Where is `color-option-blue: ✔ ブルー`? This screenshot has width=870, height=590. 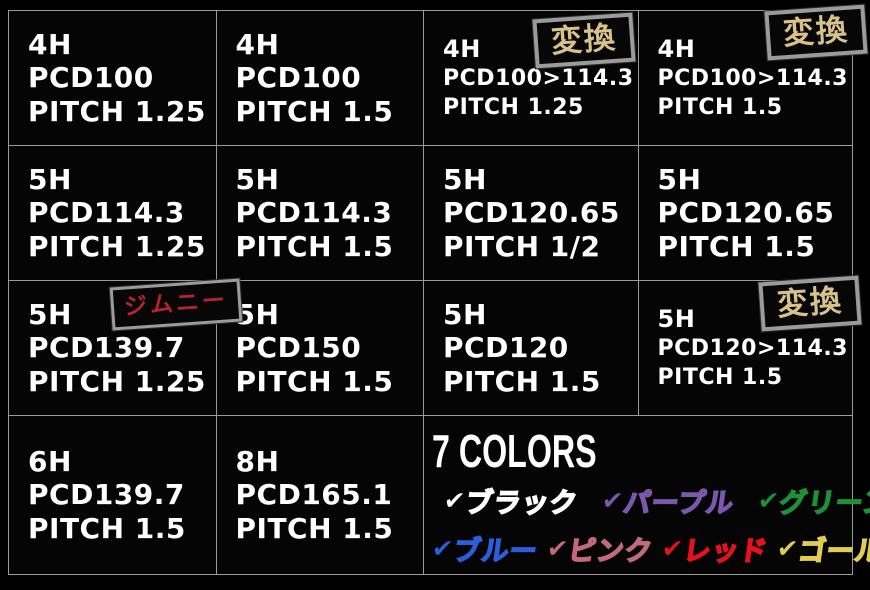 color-option-blue: ✔ ブルー is located at coordinates (485, 548).